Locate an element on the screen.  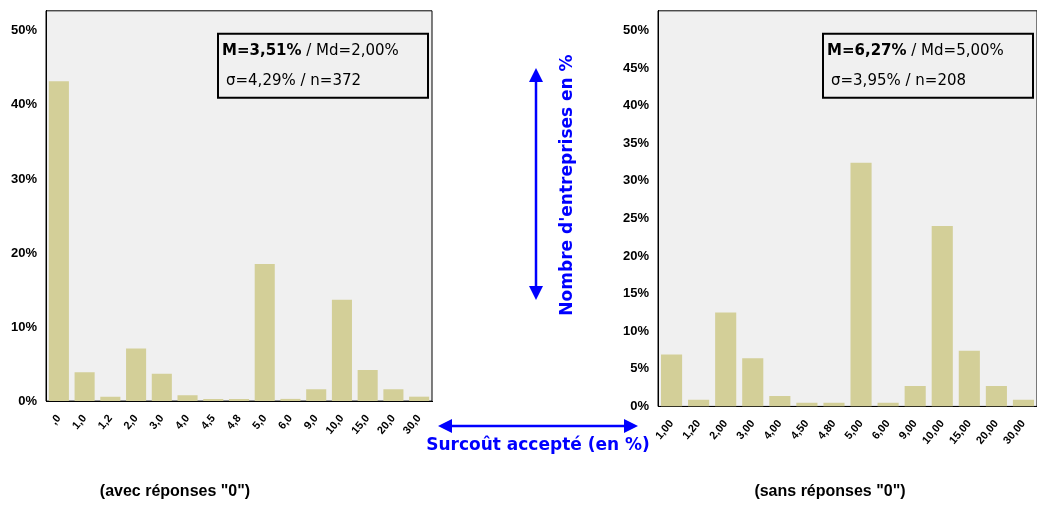
x-tick-label: 1,0 is located at coordinates (79, 421).